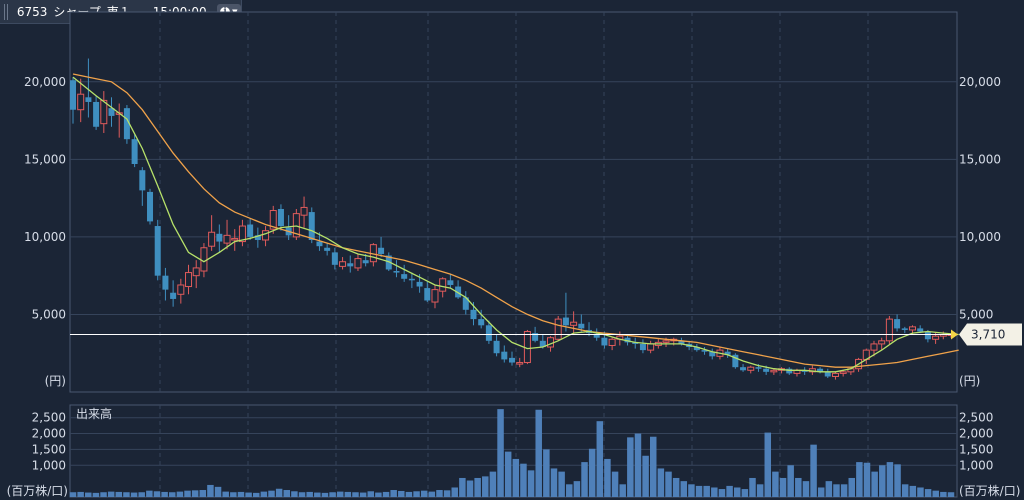  I want to click on volume-tick-label-right: 2,500, so click(976, 418).